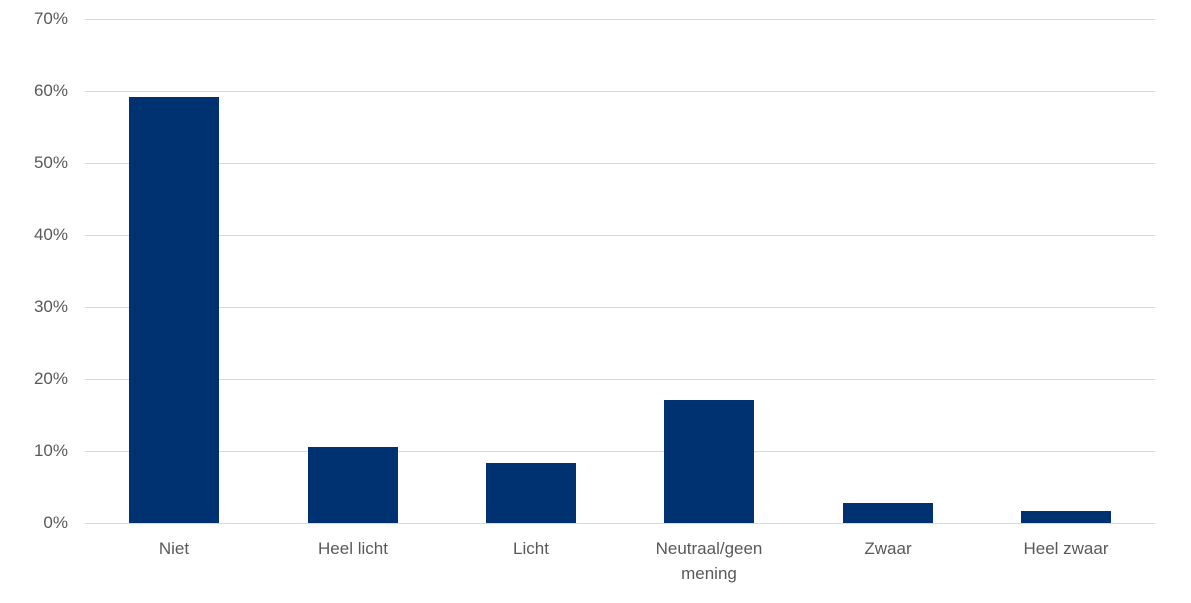 The width and height of the screenshot is (1191, 603). Describe the element at coordinates (888, 513) in the screenshot. I see `bar-zwaar` at that location.